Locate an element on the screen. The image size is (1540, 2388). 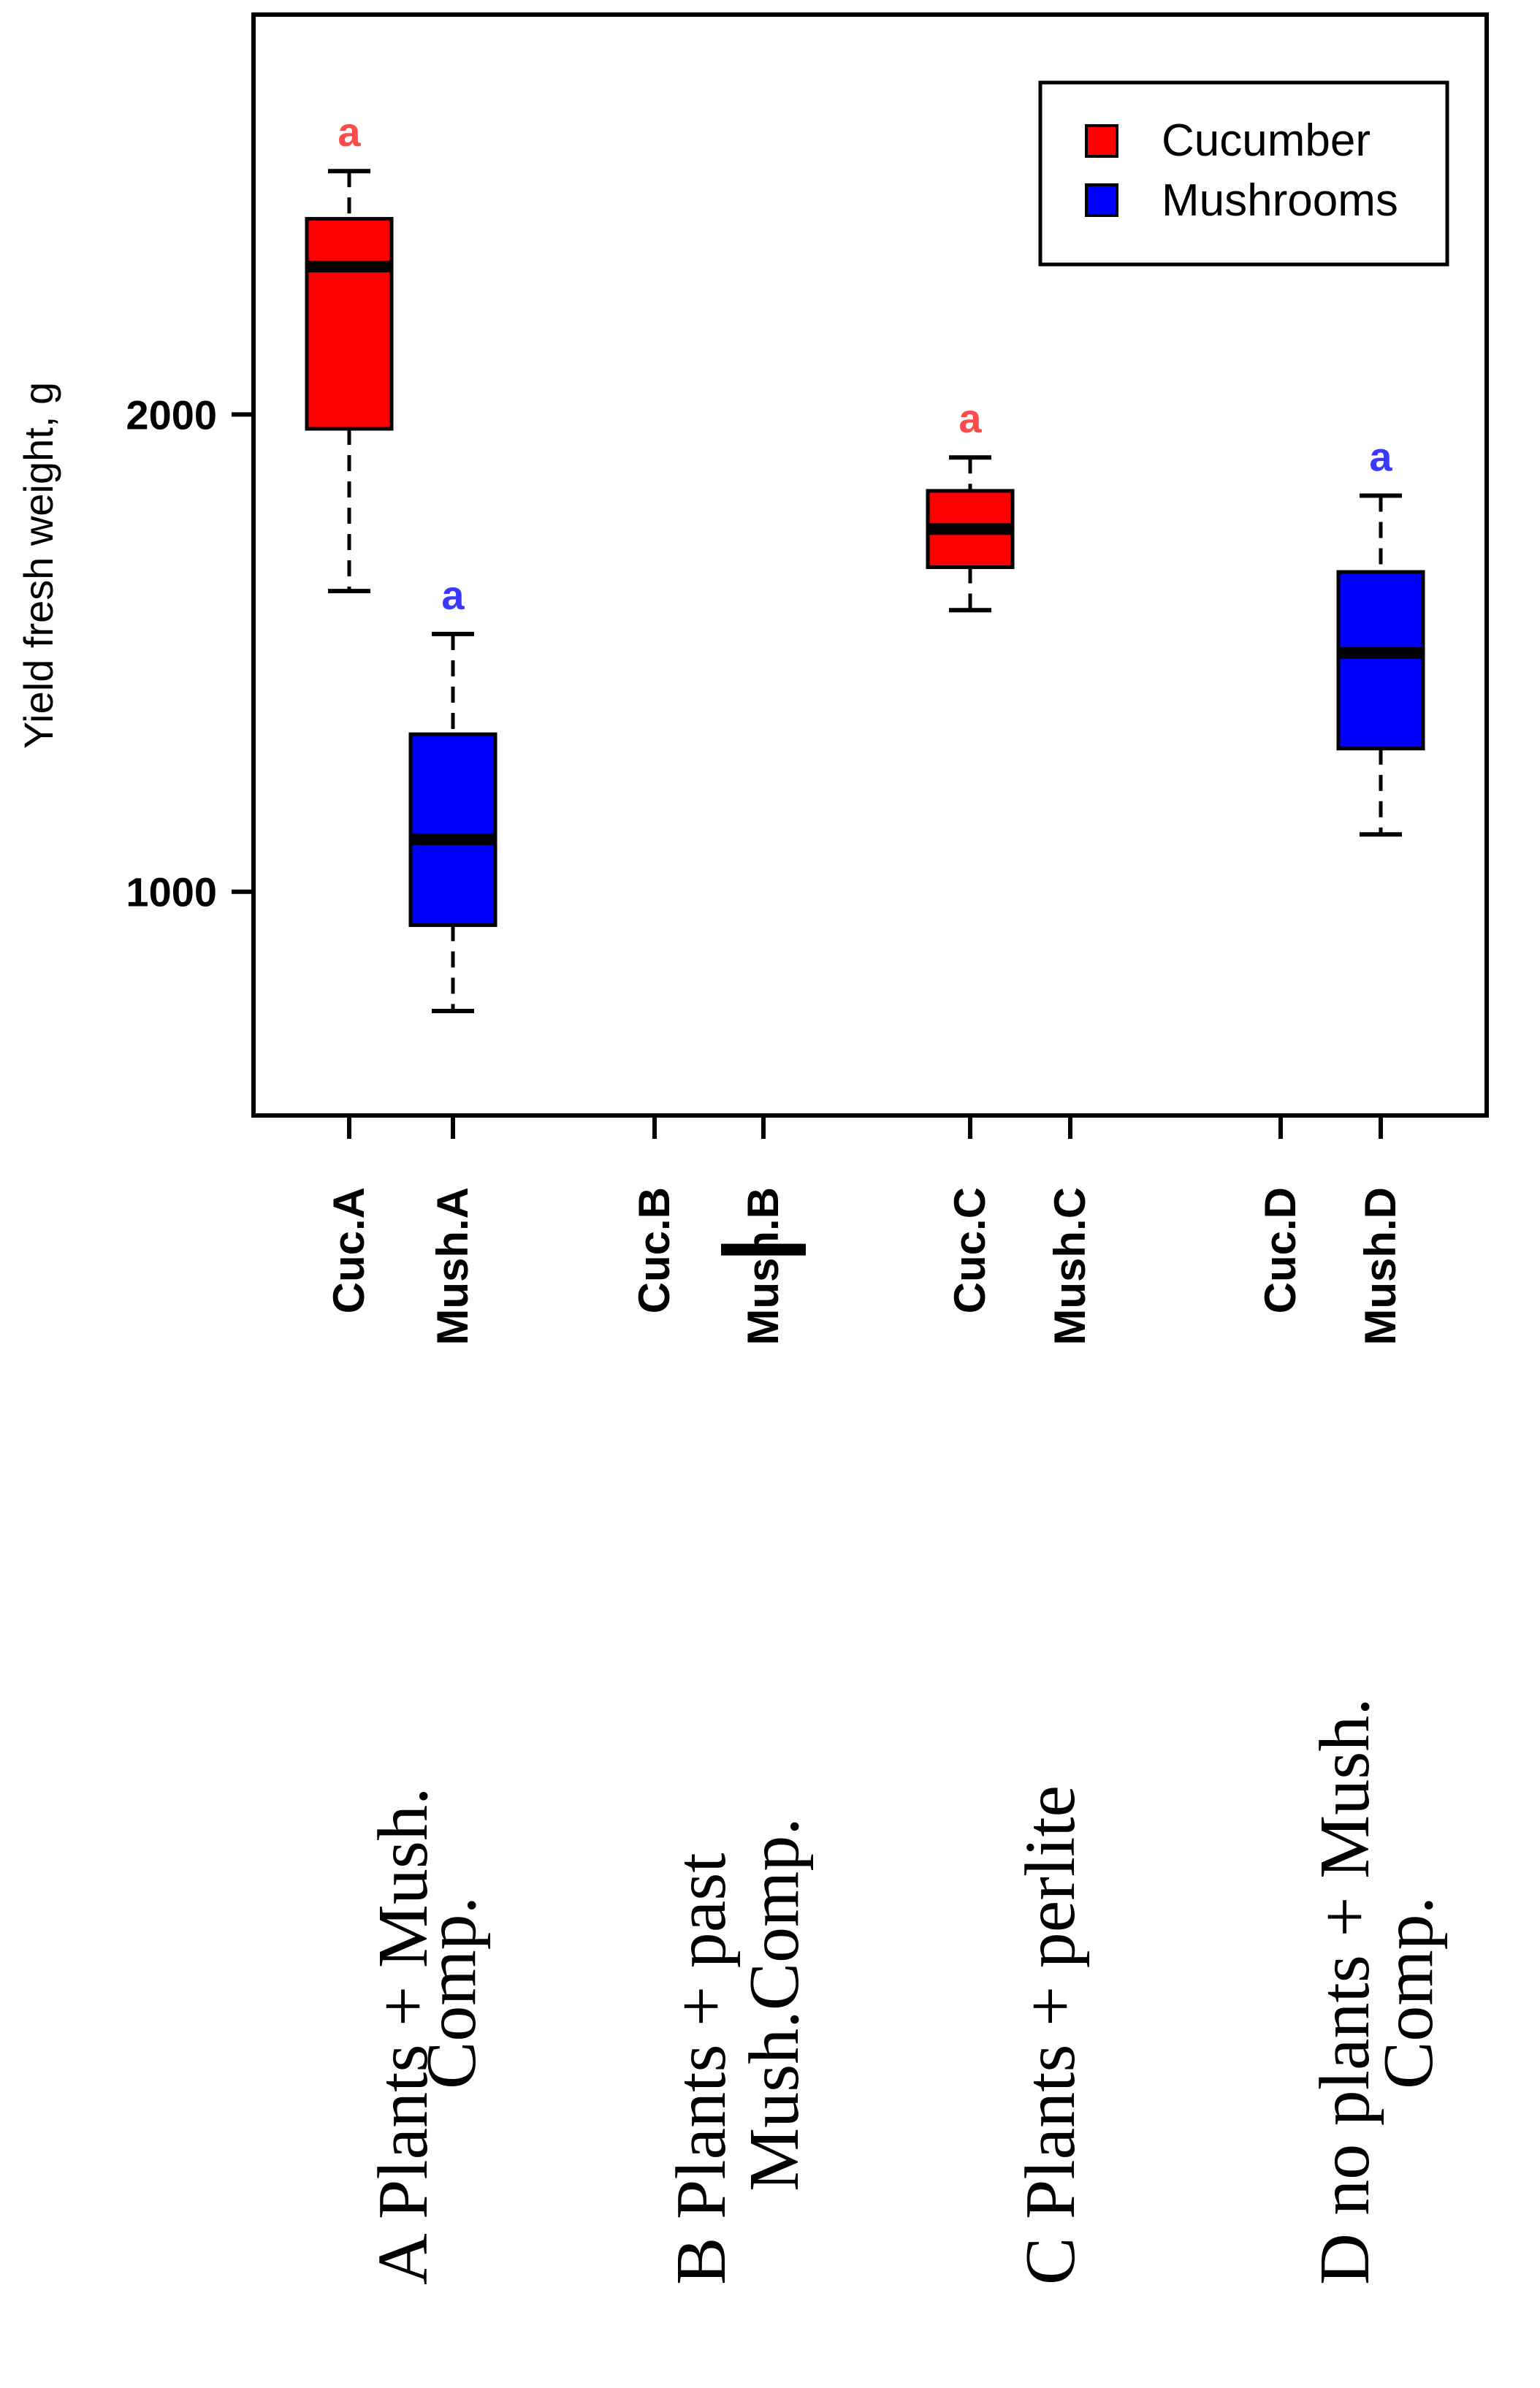
group-label-4-line-1: D no plants + Mush. is located at coordinates (1344, 1991).